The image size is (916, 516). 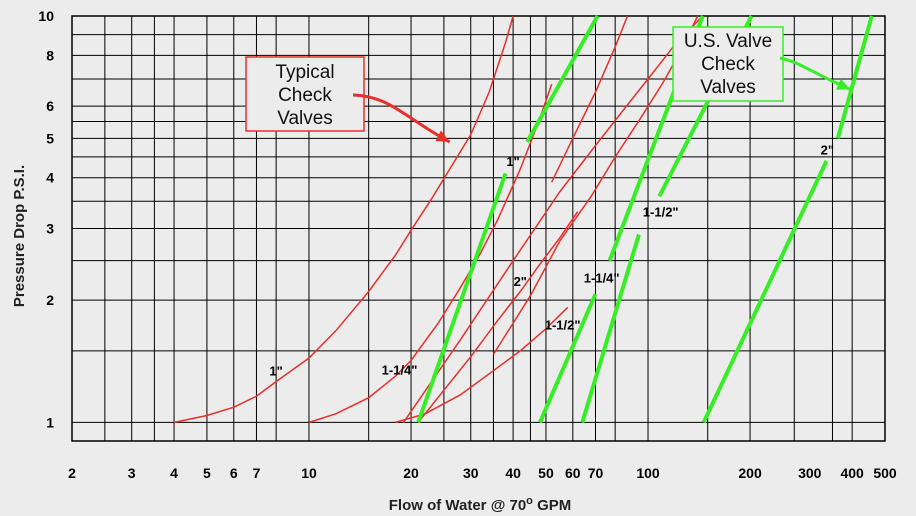 What do you see at coordinates (728, 41) in the screenshot?
I see `callout-text: U.S. Valve` at bounding box center [728, 41].